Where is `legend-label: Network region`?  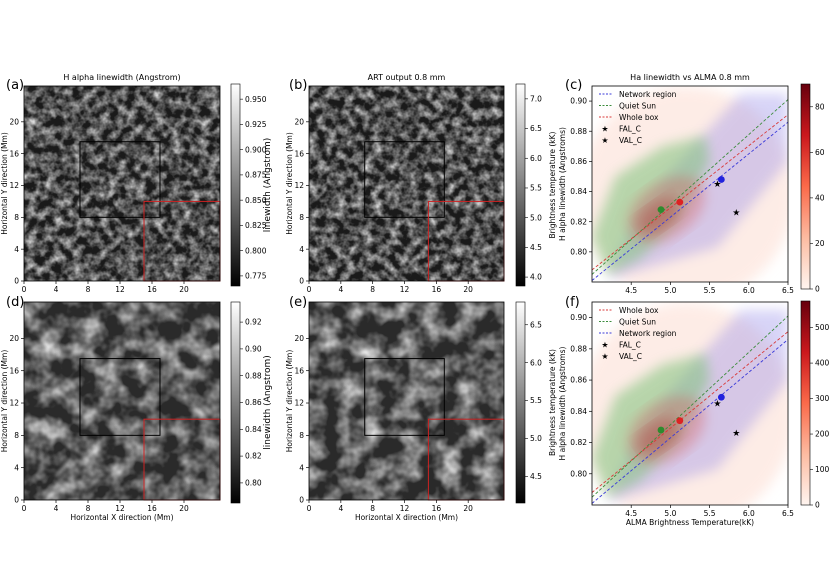
legend-label: Network region is located at coordinates (648, 333).